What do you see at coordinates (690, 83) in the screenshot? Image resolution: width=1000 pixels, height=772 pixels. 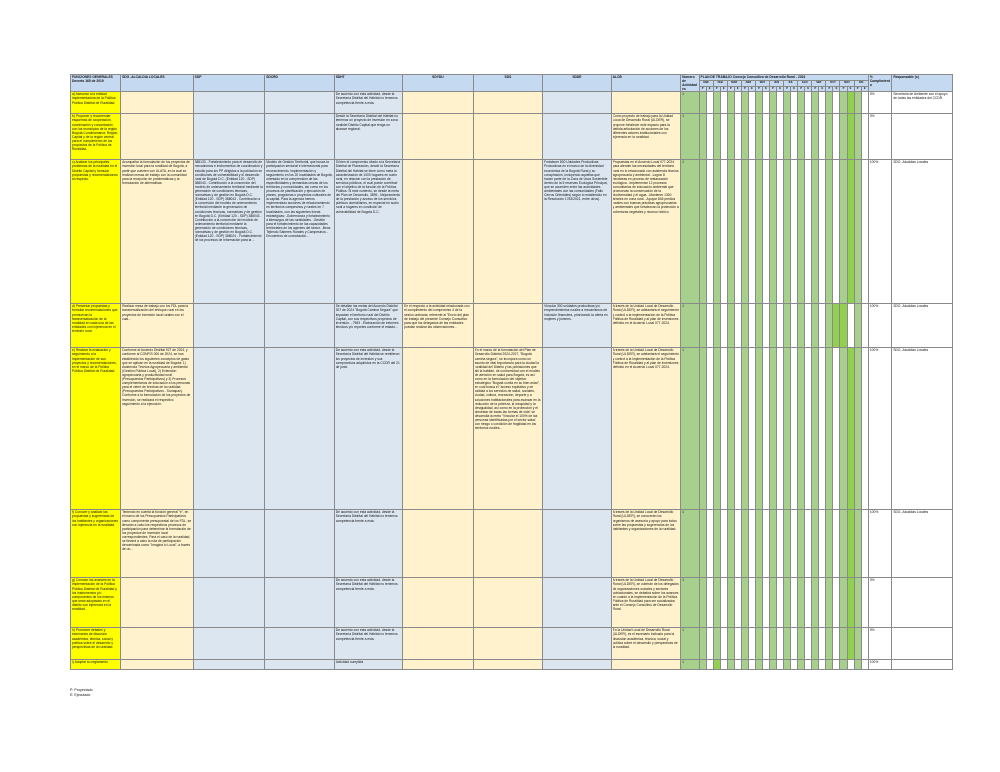 I see `header-numero: Número de Actividades` at bounding box center [690, 83].